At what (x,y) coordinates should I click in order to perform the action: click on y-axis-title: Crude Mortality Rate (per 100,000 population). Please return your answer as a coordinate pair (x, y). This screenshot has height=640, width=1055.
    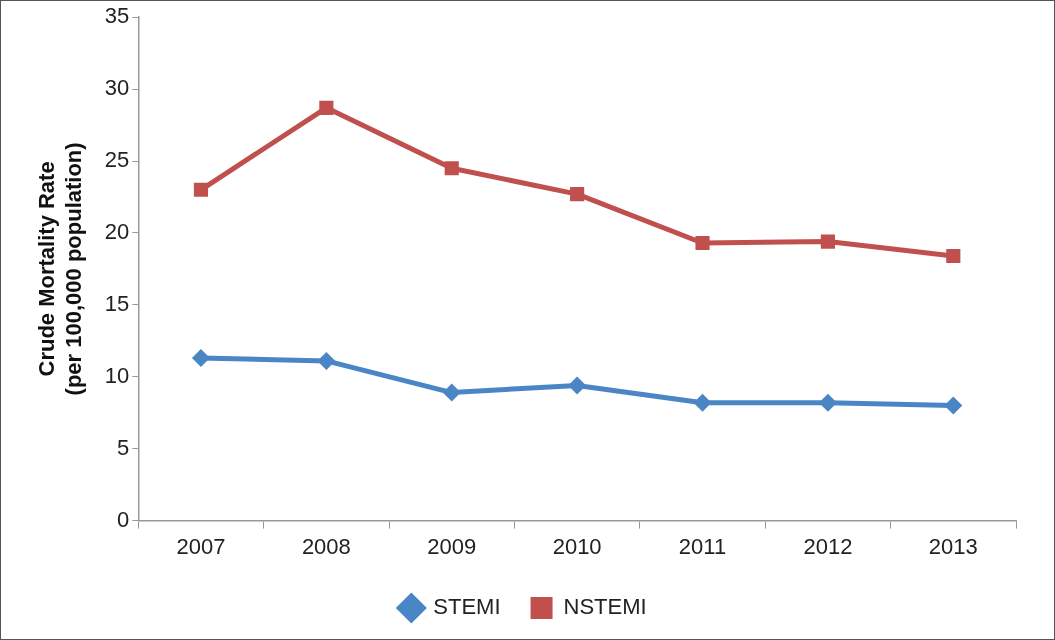
    Looking at the image, I should click on (60, 269).